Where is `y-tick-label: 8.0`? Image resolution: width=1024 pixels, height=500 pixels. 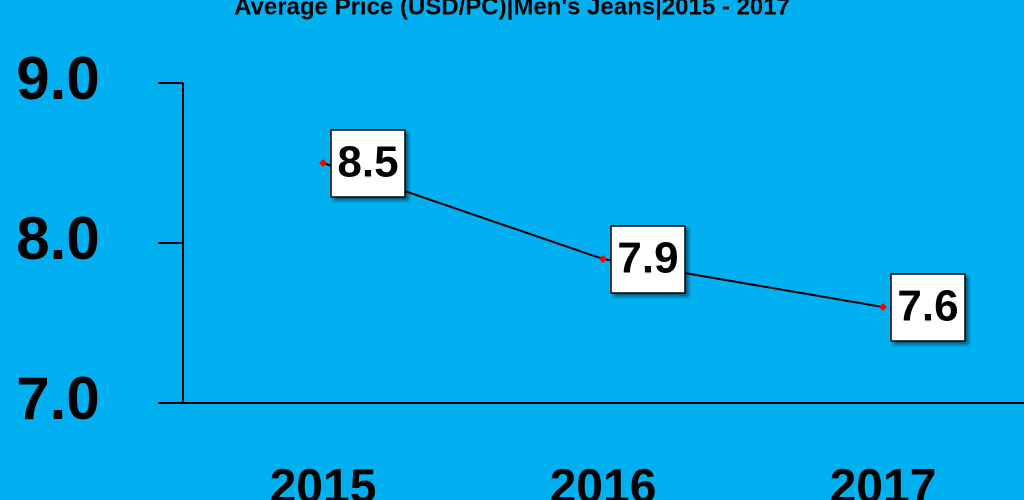
y-tick-label: 8.0 is located at coordinates (57, 238).